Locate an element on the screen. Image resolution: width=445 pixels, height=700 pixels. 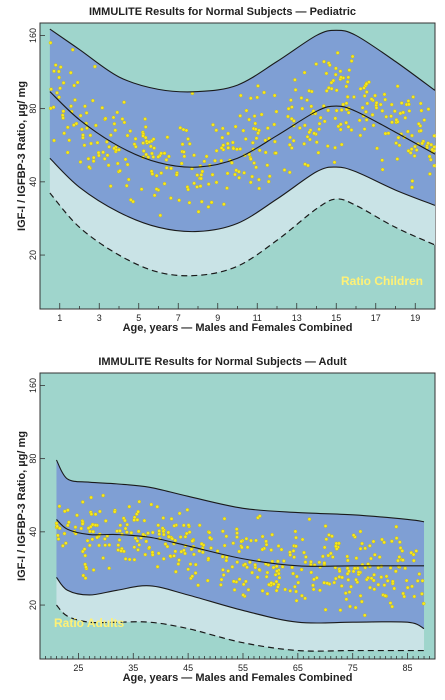
reference-band-outer is located at coordinates (240, 614).